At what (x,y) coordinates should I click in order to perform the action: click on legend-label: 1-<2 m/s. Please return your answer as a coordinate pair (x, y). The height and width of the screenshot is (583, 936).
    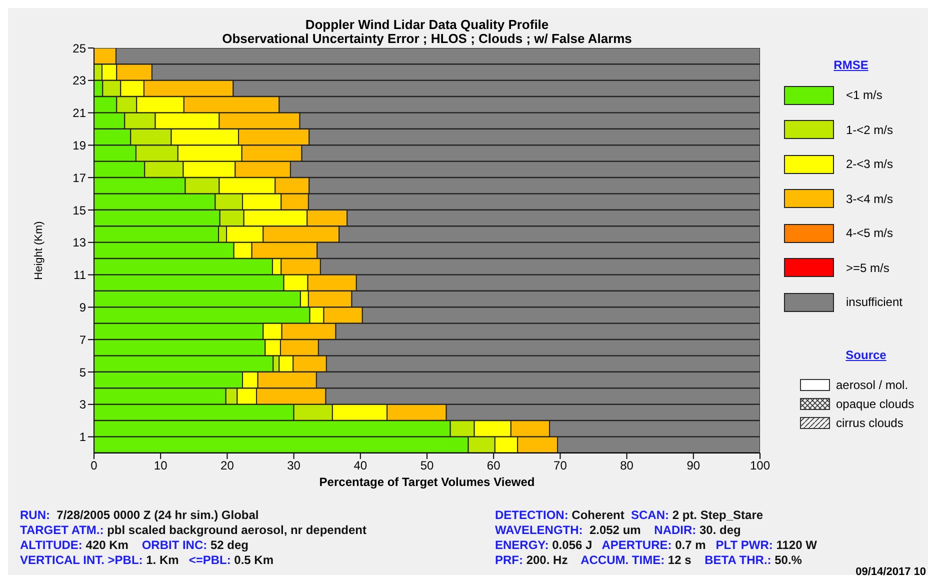
    Looking at the image, I should click on (870, 129).